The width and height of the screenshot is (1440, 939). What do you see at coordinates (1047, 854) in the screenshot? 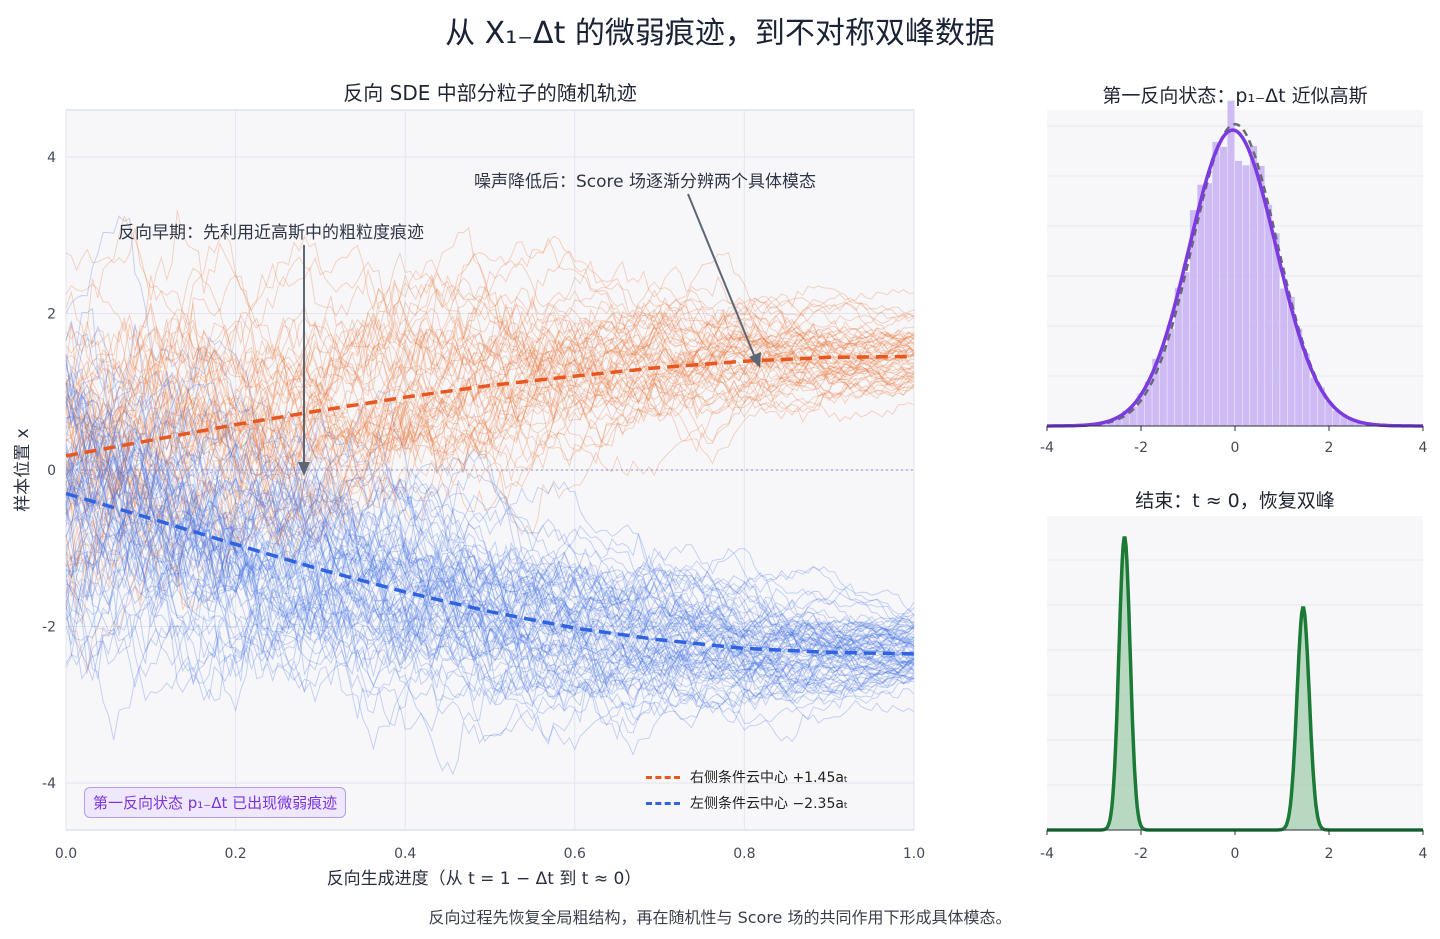
I see `br-tick-label: -4` at bounding box center [1047, 854].